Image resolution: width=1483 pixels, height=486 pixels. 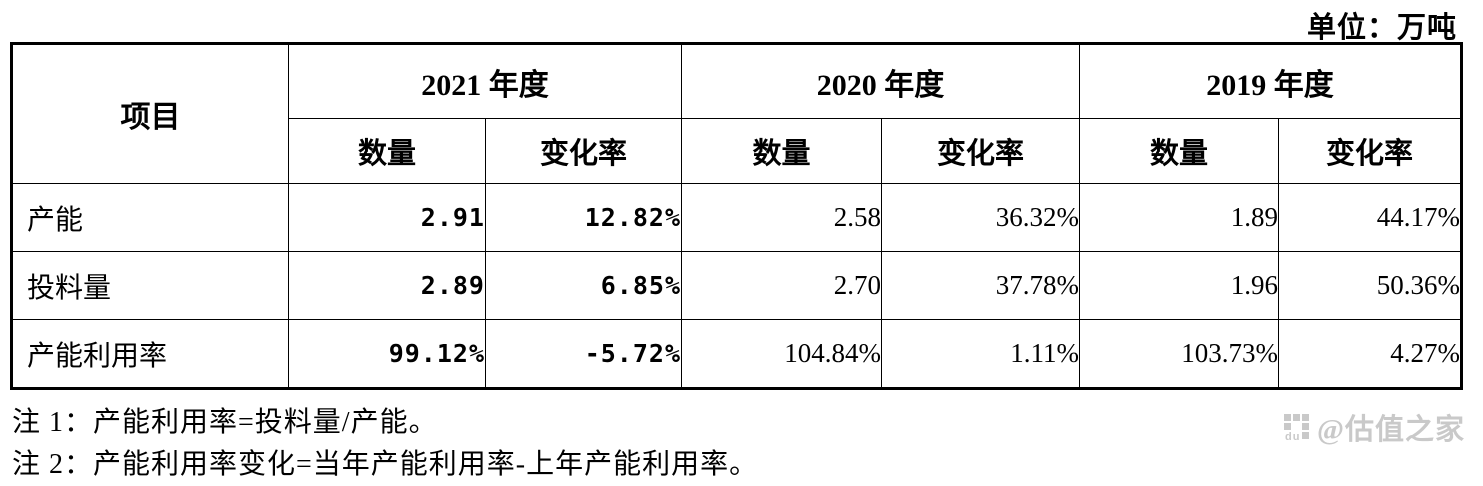 What do you see at coordinates (1292, 436) in the screenshot?
I see `svg-text: du` at bounding box center [1292, 436].